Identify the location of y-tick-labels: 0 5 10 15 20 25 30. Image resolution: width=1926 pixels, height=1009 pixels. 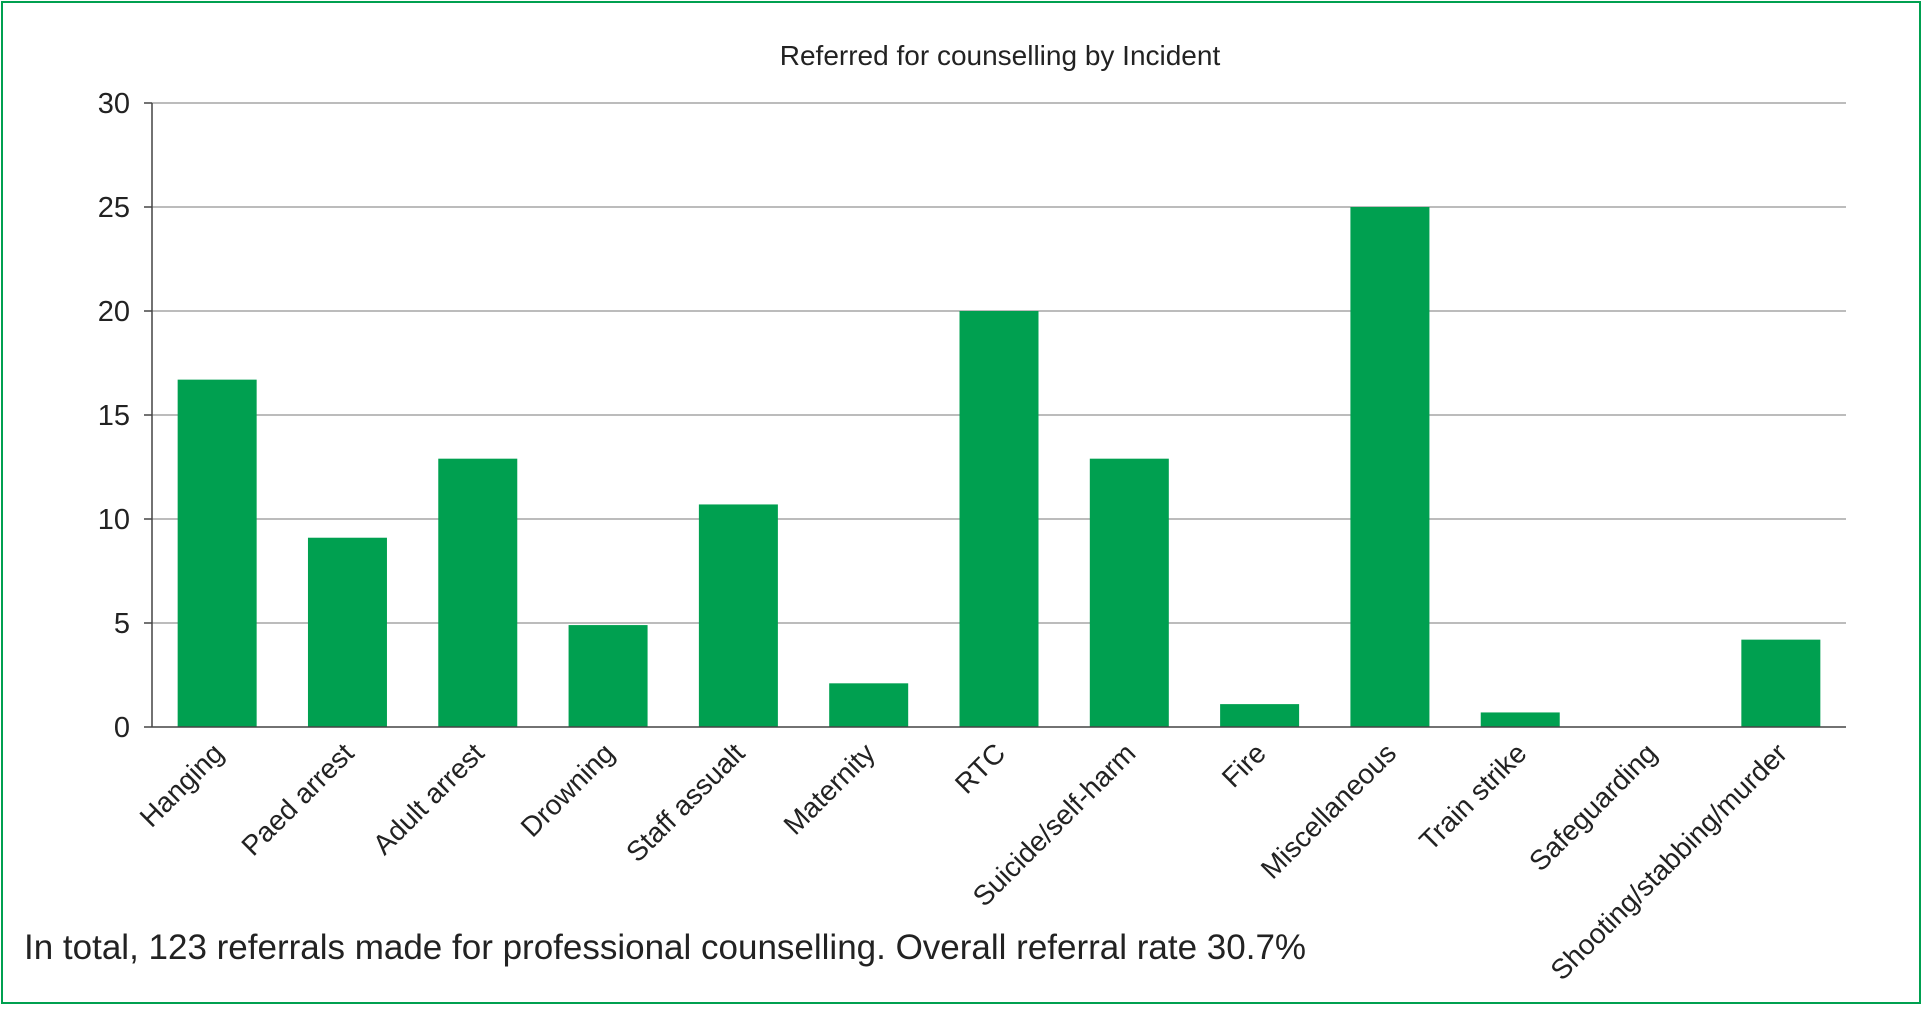
(114, 416).